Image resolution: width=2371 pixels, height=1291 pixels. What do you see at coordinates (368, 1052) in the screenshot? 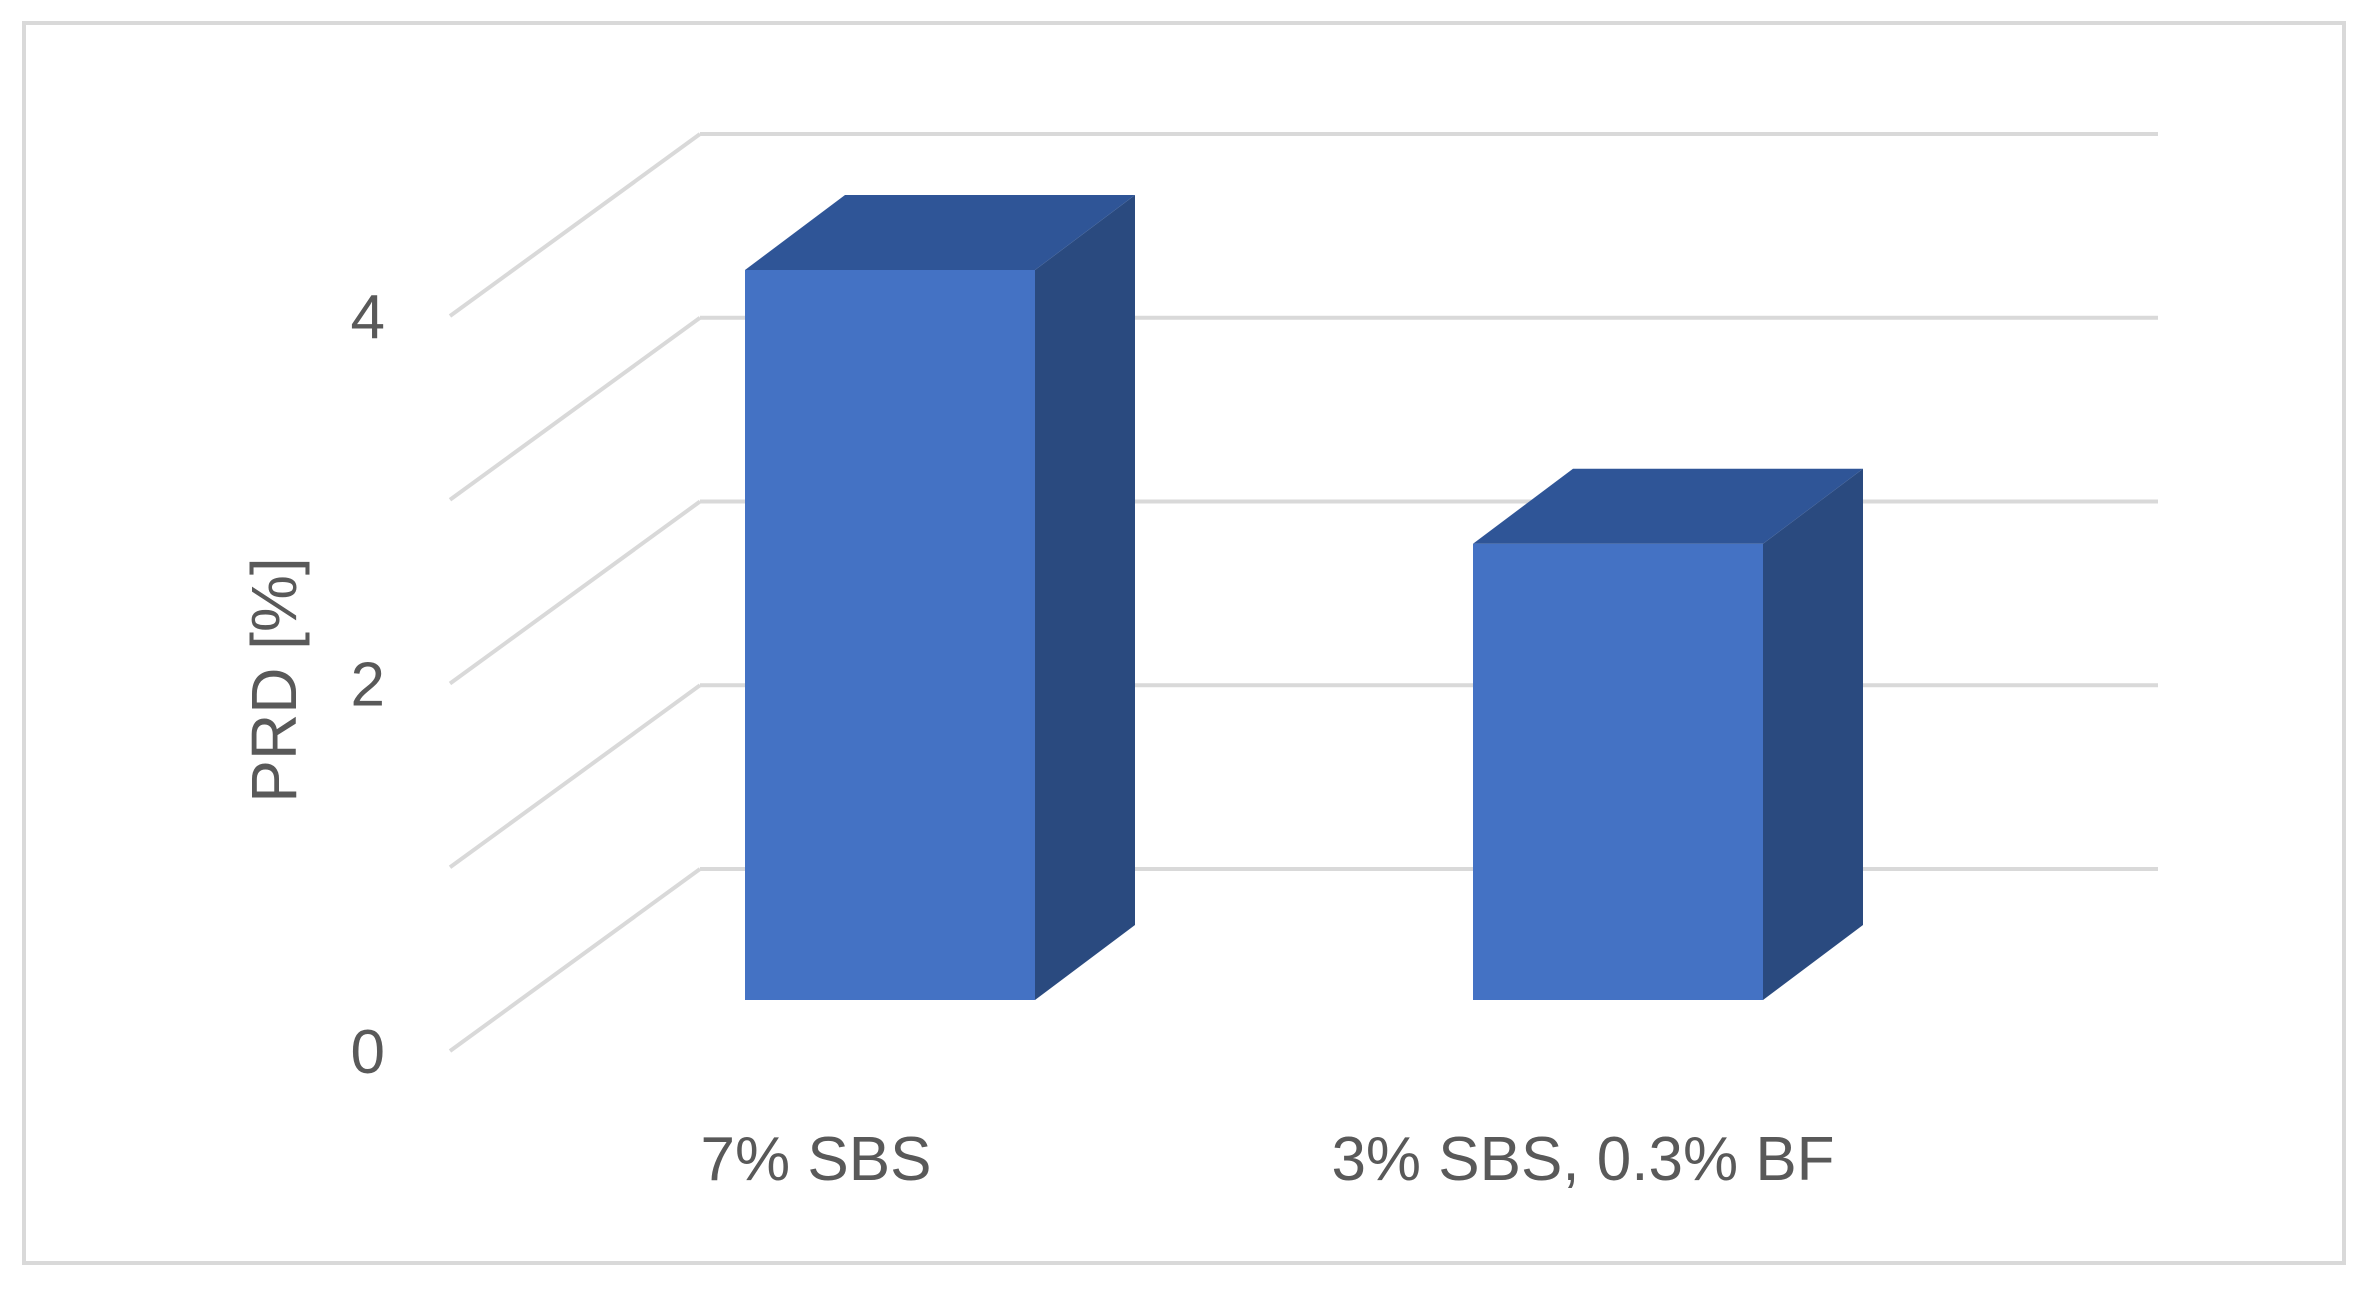
I see `y-tick-label: 0` at bounding box center [368, 1052].